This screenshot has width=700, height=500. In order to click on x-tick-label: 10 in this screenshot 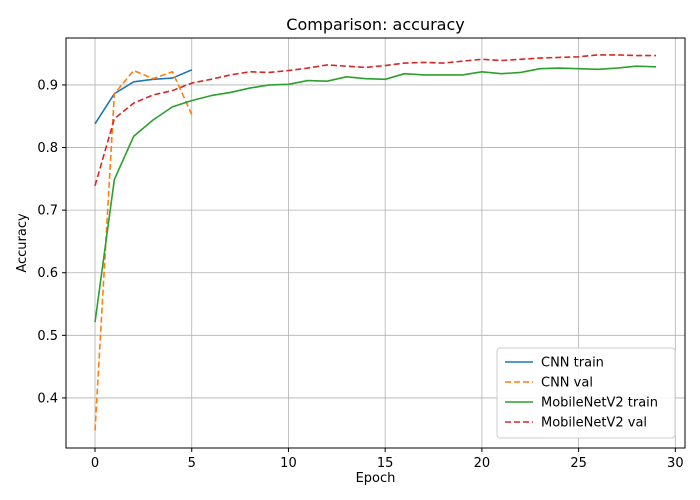, I will do `click(288, 463)`.